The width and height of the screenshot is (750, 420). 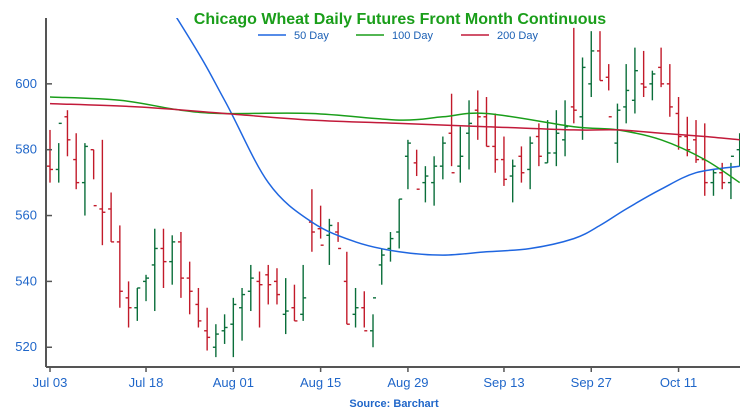 I want to click on y-tick-label: 540, so click(x=26, y=280).